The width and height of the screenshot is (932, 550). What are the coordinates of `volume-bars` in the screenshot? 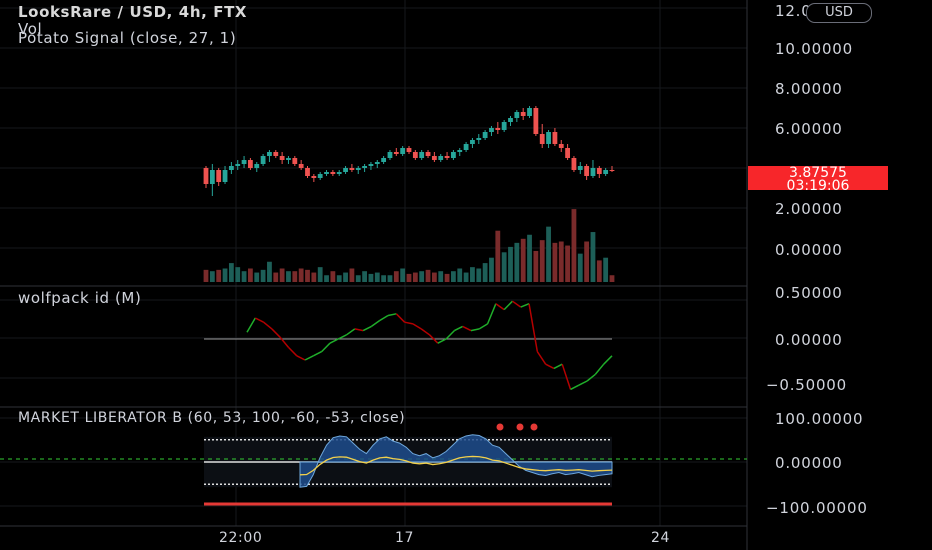 It's located at (409, 245).